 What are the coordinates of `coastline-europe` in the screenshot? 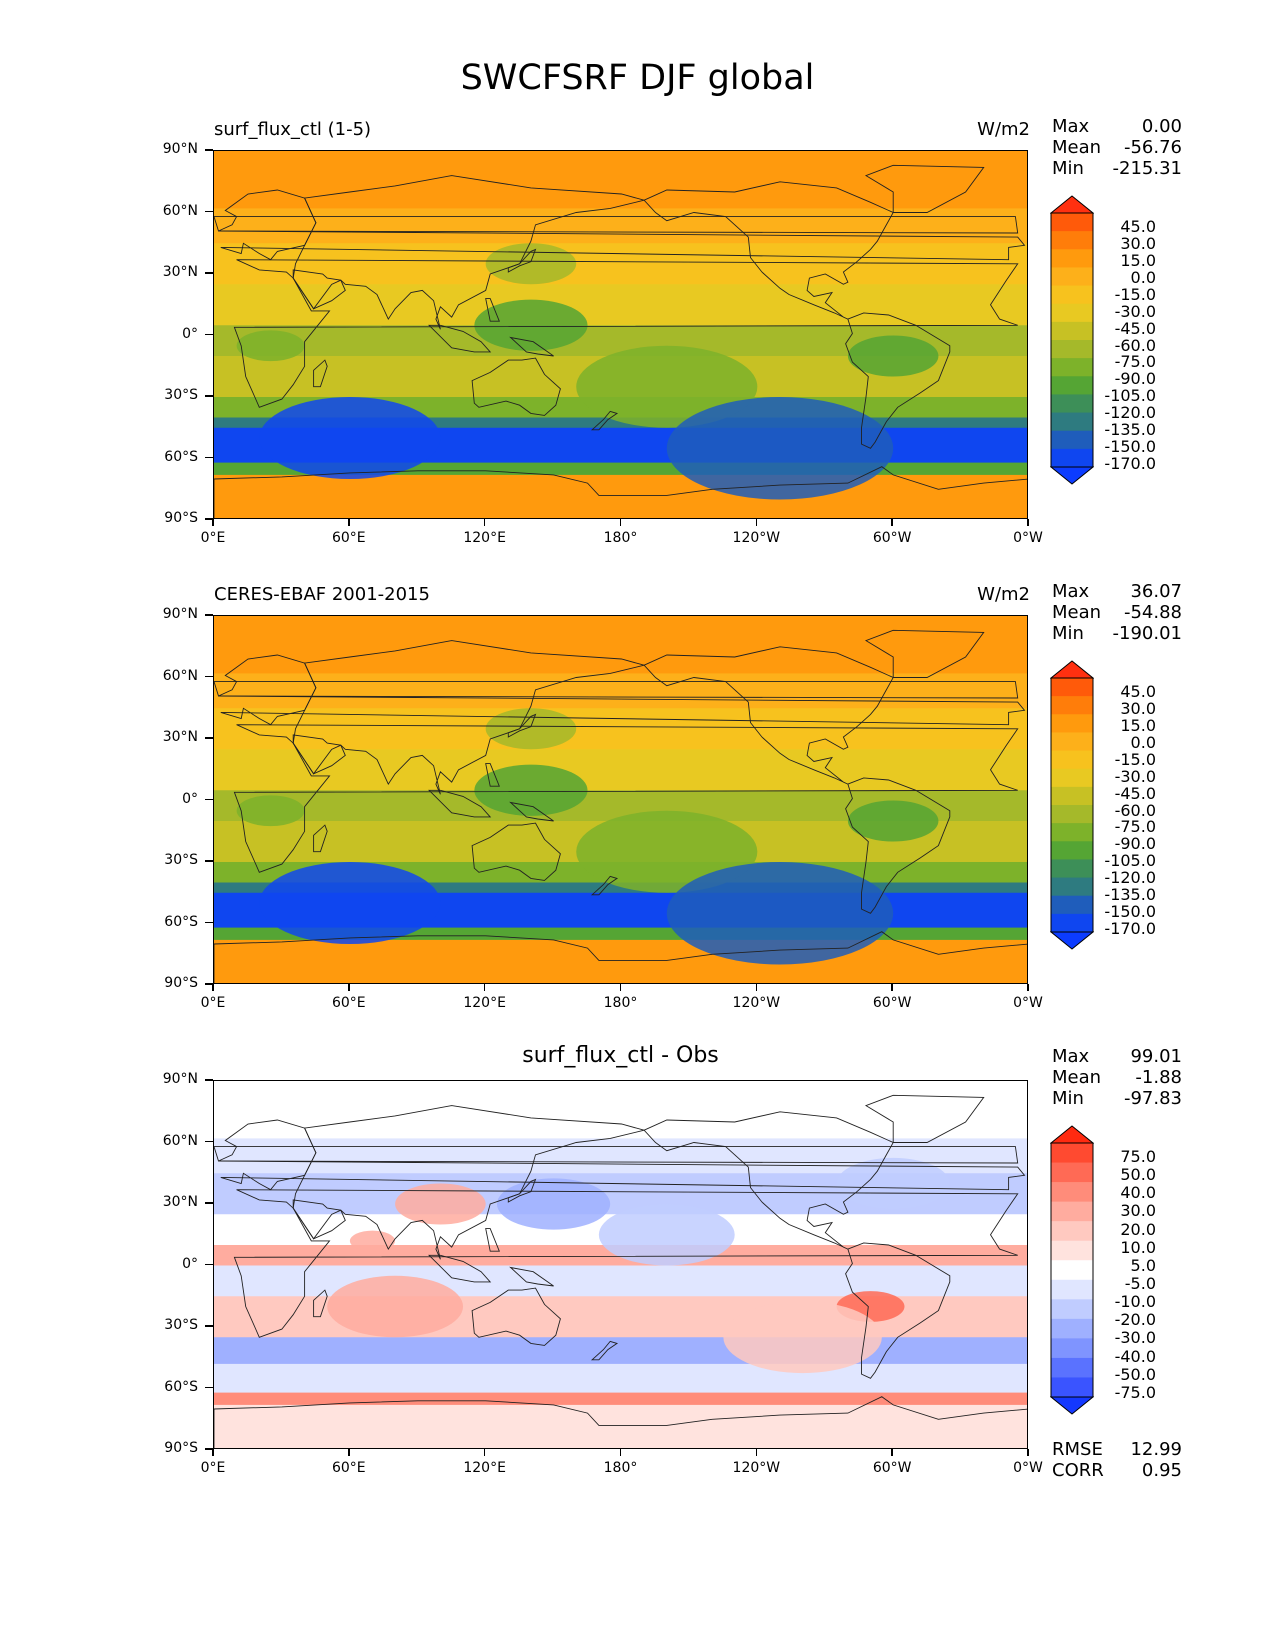 It's located at (622, 225).